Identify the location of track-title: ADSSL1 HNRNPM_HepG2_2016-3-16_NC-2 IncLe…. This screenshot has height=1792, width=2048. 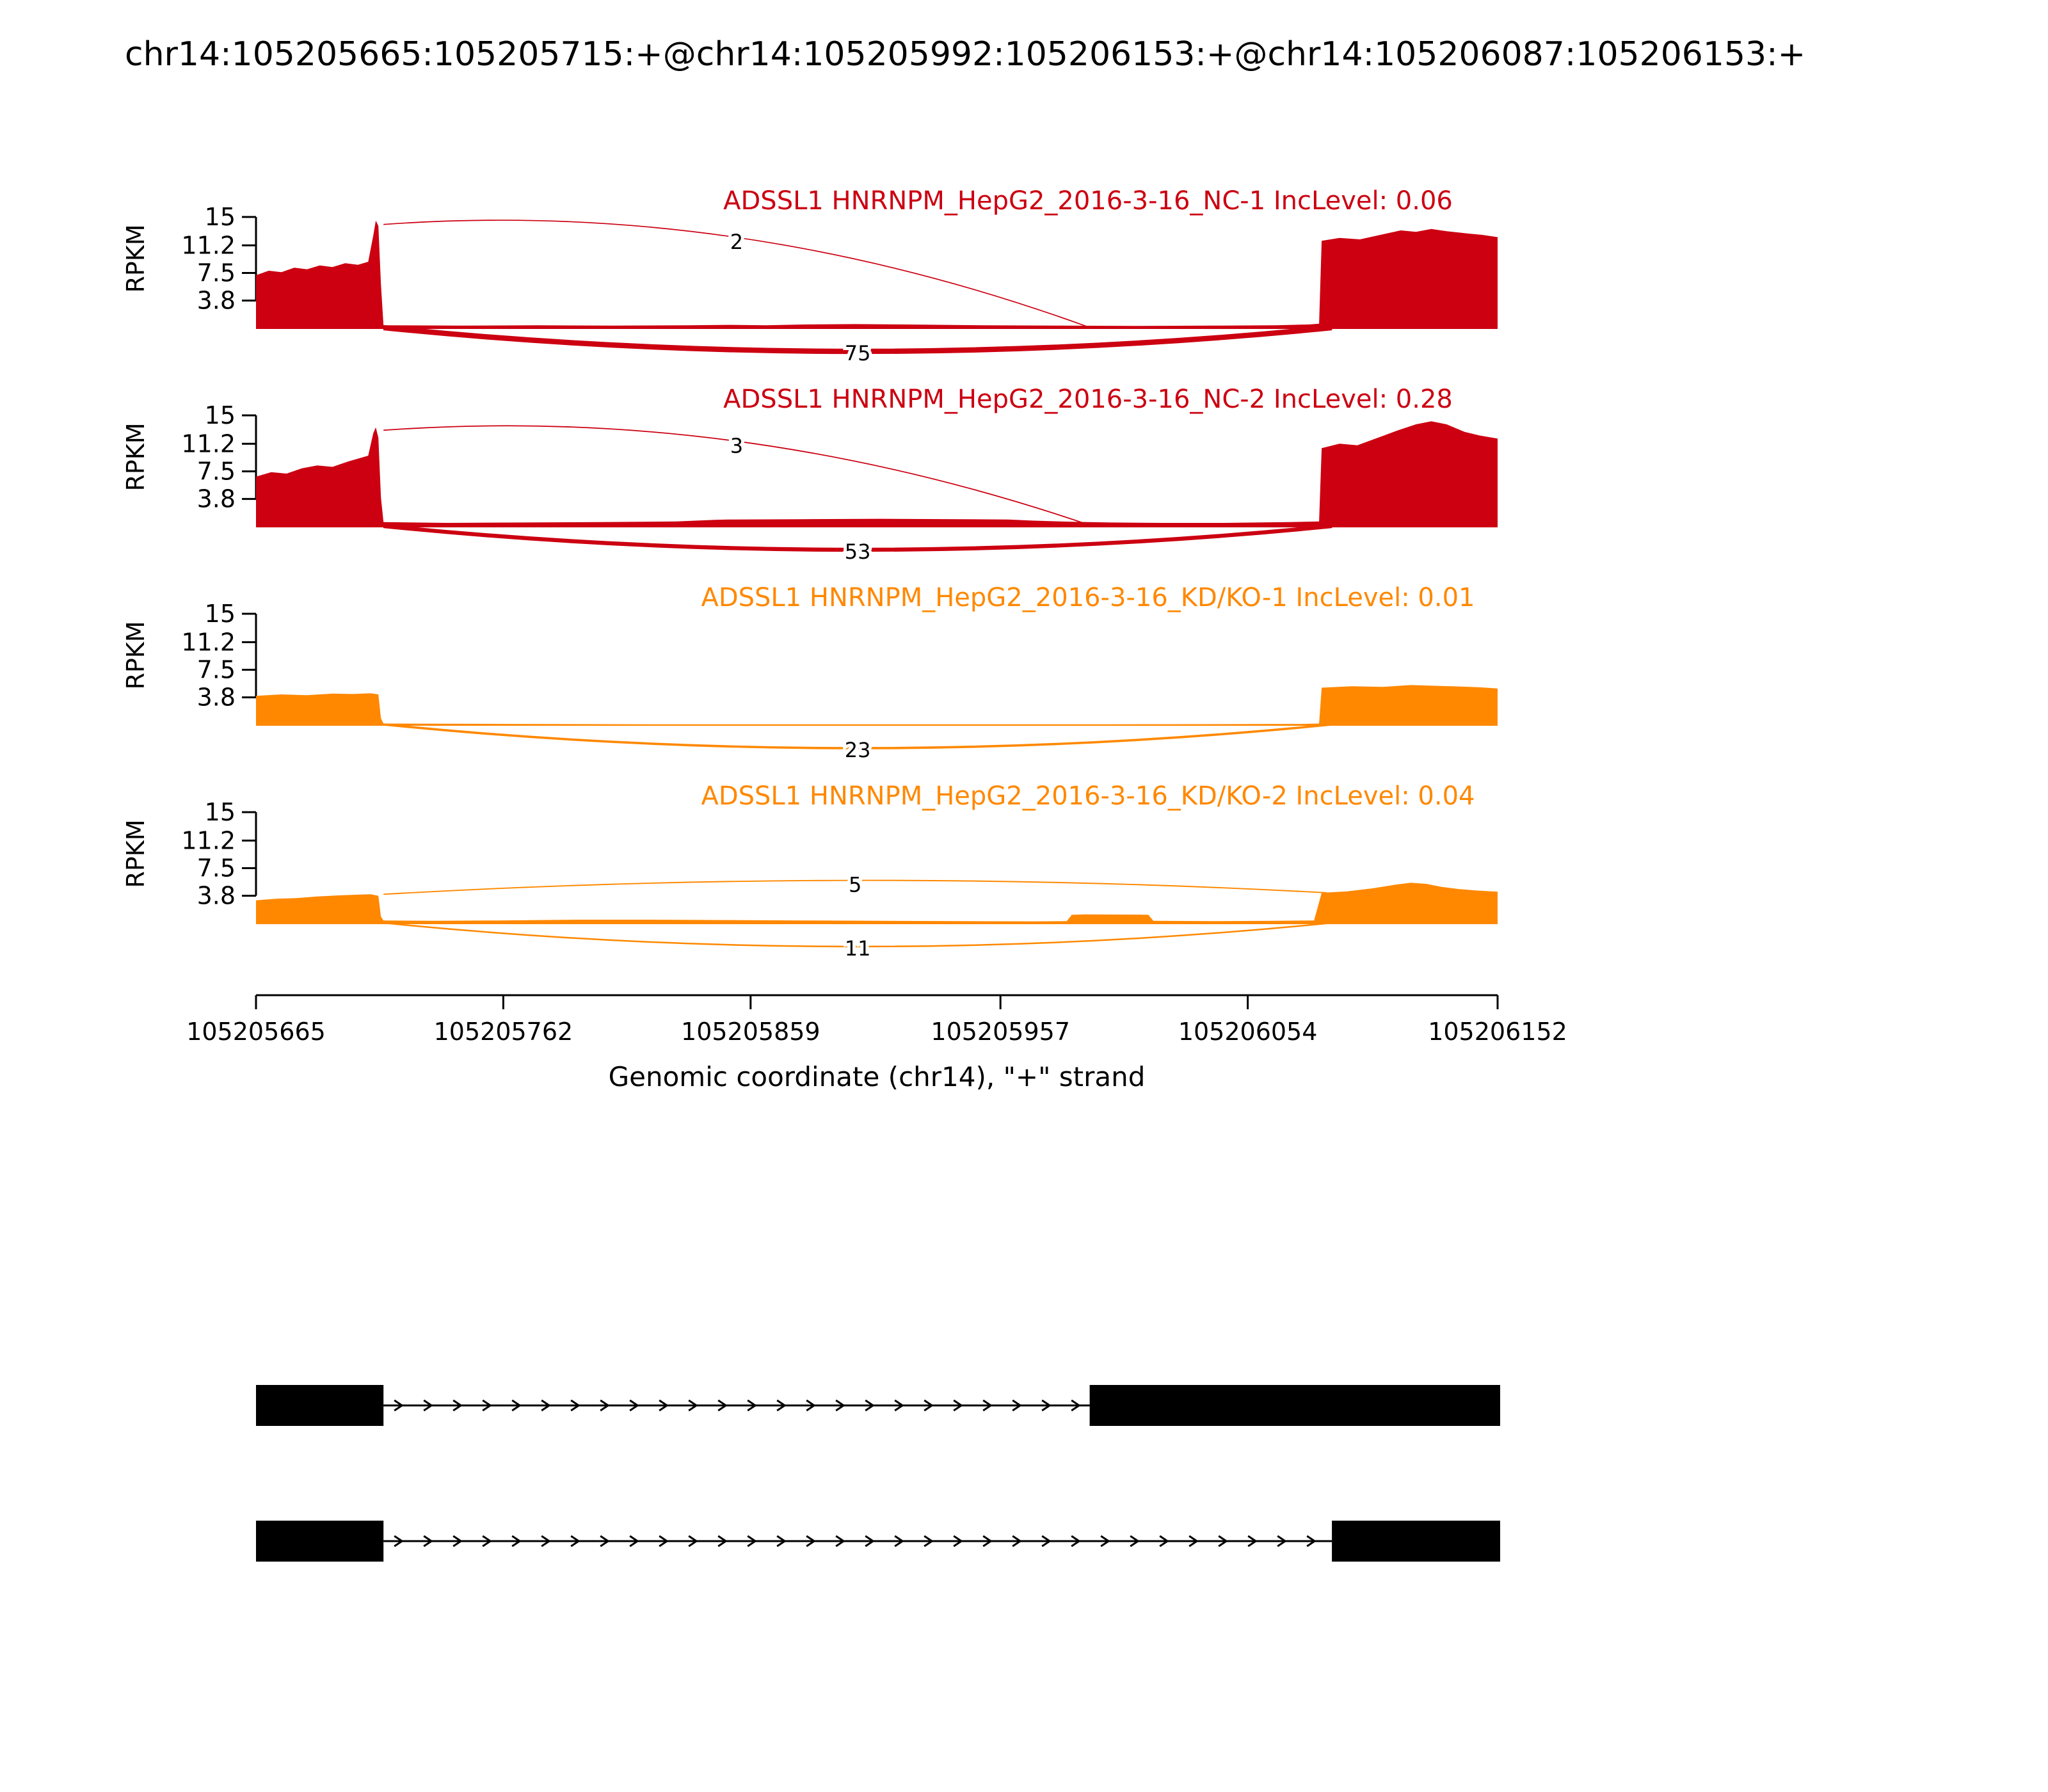
(1088, 399).